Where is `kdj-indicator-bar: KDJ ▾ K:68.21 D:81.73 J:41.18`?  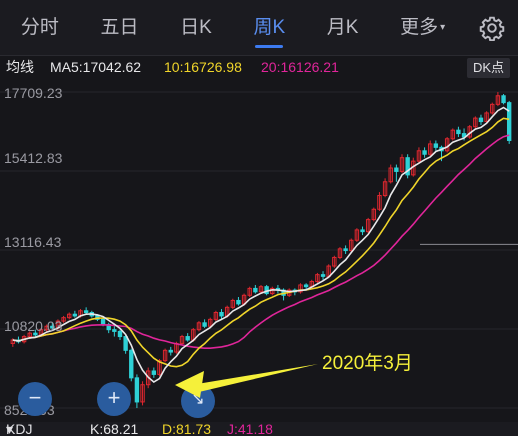
kdj-indicator-bar: KDJ ▾ K:68.21 D:81.73 J:41.18 is located at coordinates (259, 429).